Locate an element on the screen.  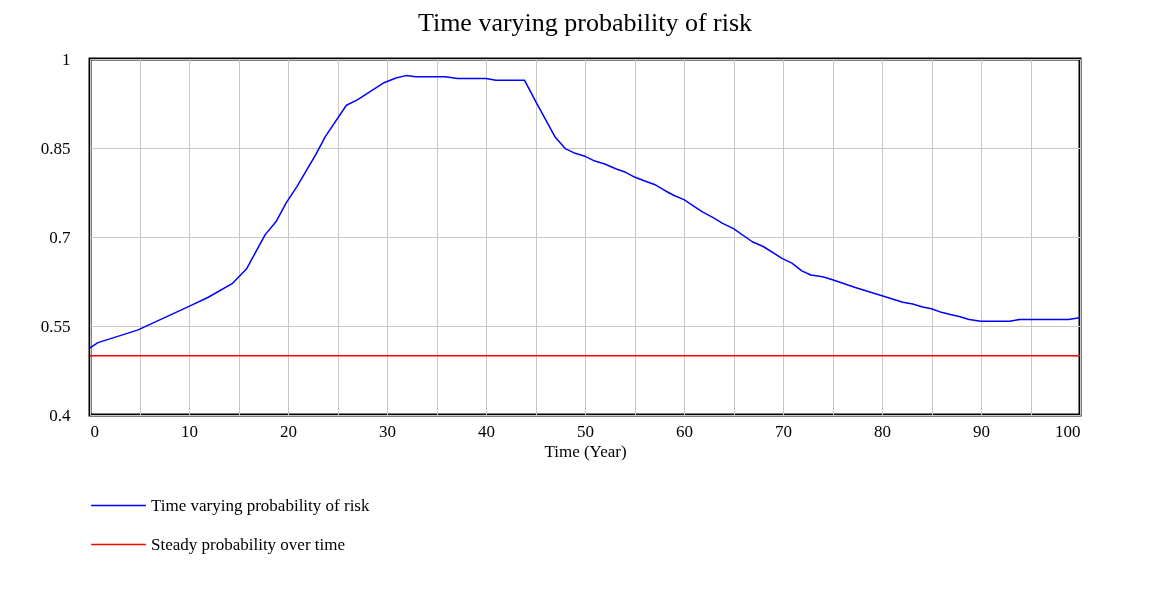
y-tick-label: 0.4 is located at coordinates (60, 415).